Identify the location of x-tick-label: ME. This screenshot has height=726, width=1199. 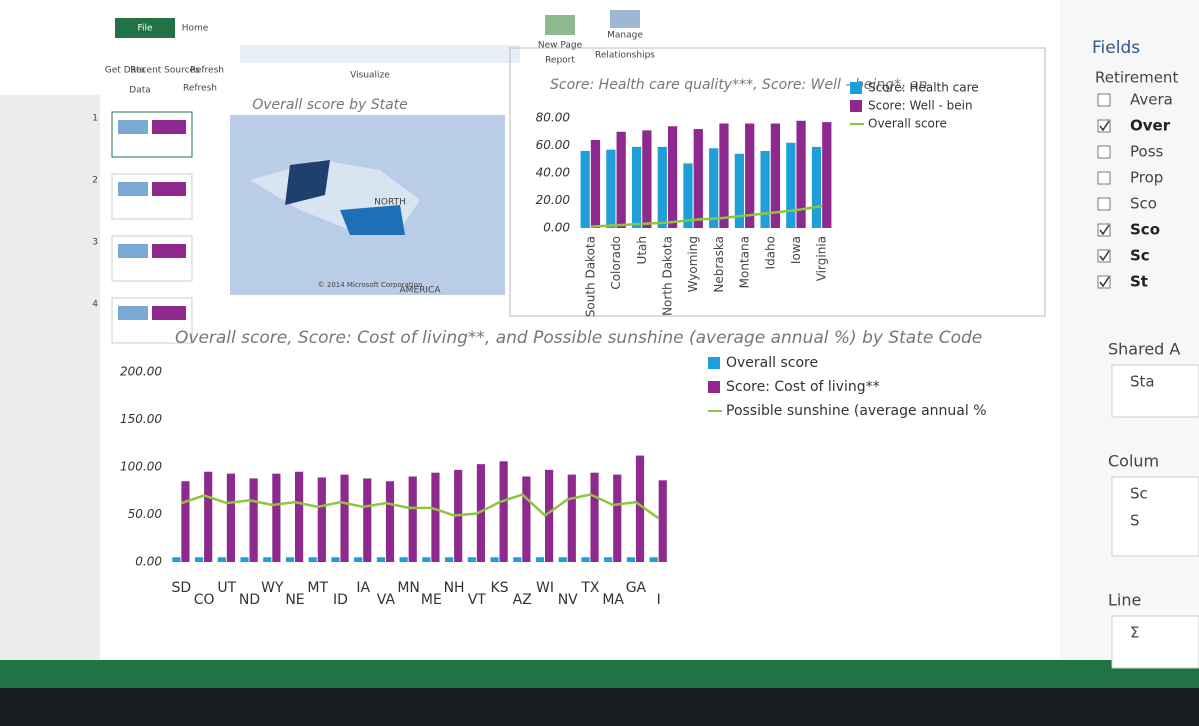
(431, 600).